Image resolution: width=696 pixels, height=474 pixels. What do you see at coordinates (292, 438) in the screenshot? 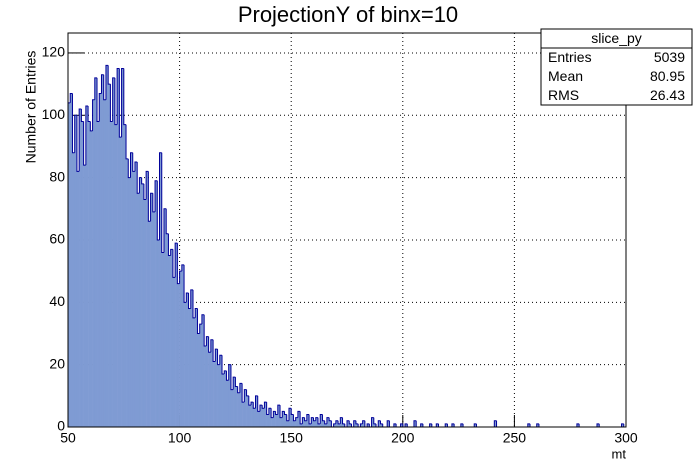
I see `x-tick-label: 150` at bounding box center [292, 438].